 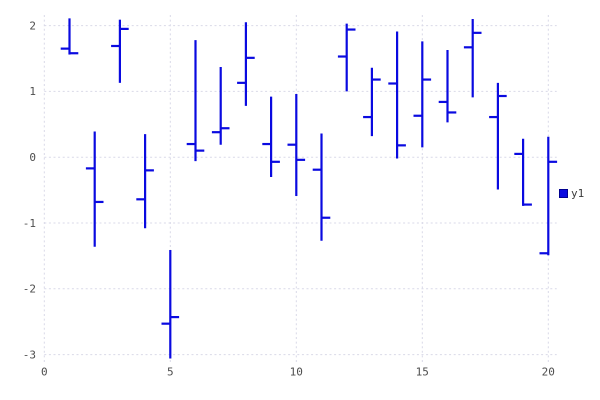 What do you see at coordinates (563, 193) in the screenshot?
I see `legend-swatch-icon` at bounding box center [563, 193].